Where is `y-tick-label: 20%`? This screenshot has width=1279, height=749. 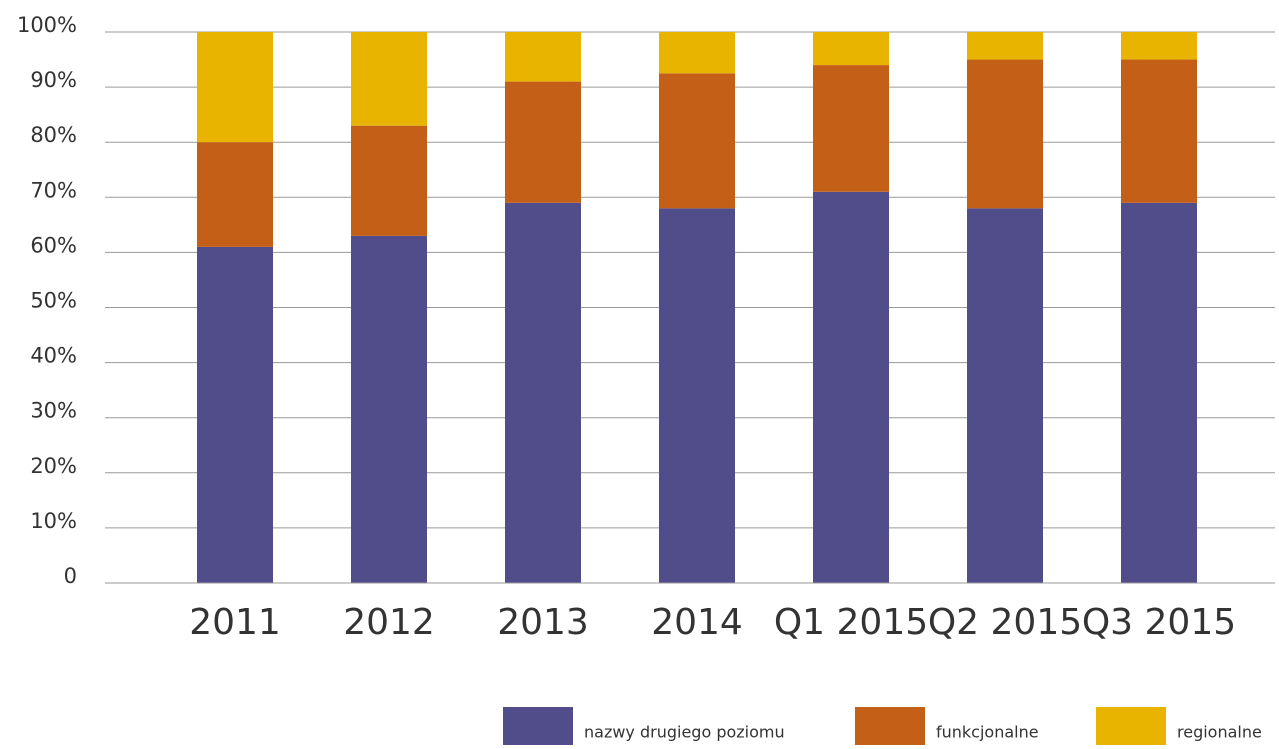 y-tick-label: 20% is located at coordinates (53, 466).